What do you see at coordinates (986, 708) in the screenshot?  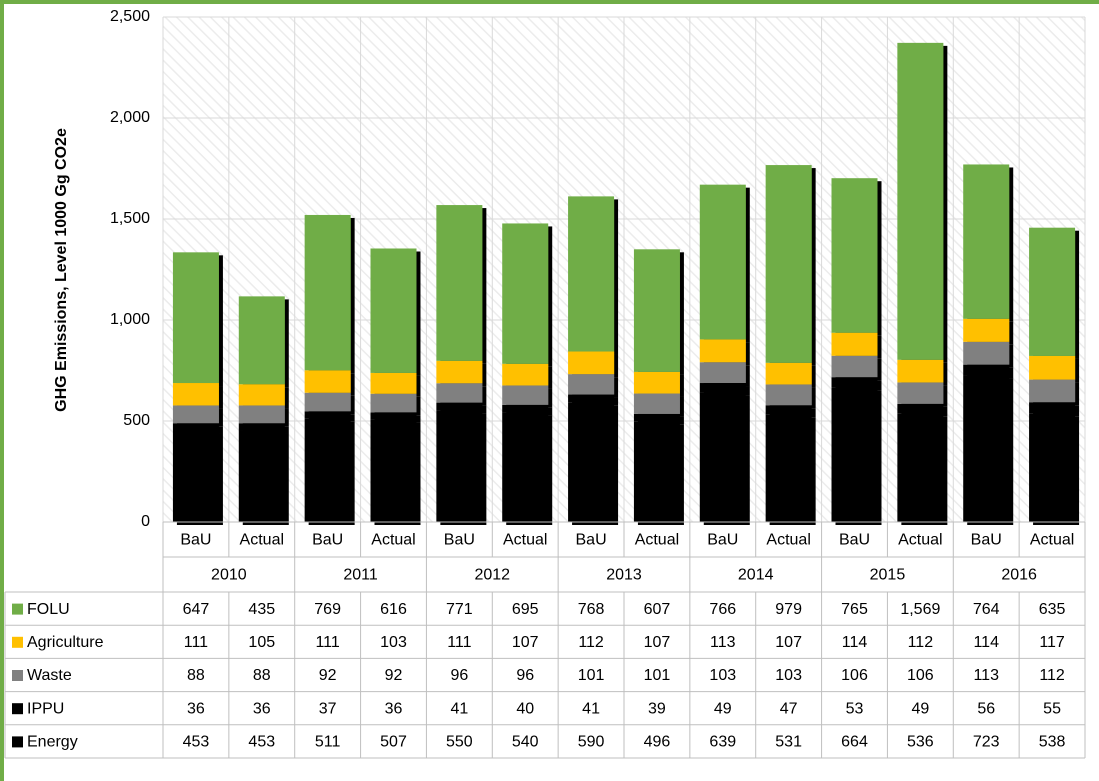 I see `table-value: 56` at bounding box center [986, 708].